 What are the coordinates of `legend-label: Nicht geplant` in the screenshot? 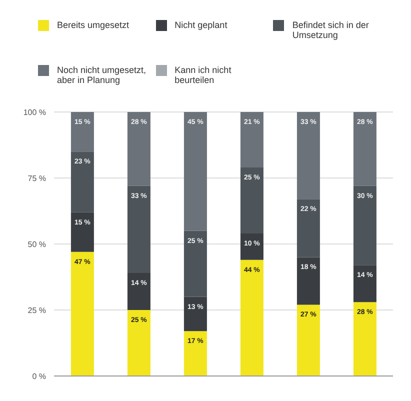 It's located at (201, 25).